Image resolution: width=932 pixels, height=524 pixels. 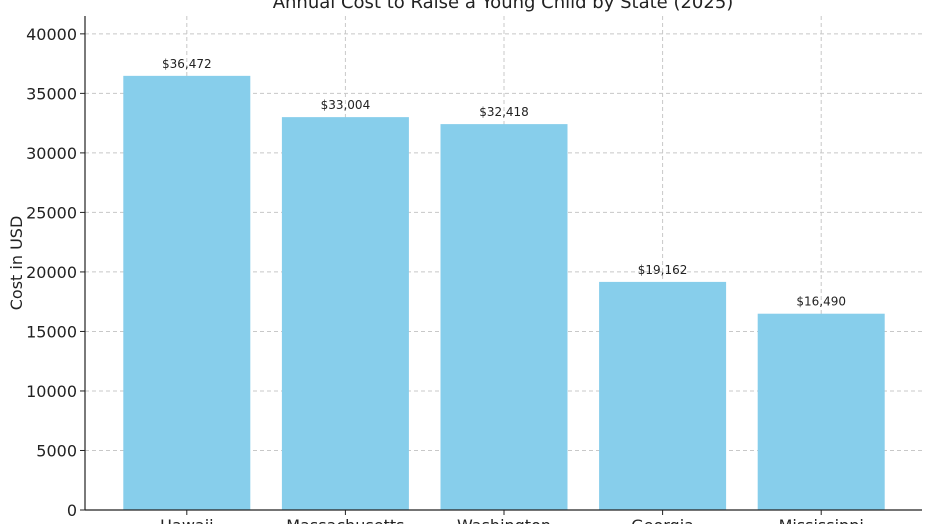 What do you see at coordinates (187, 292) in the screenshot?
I see `bar-hawaii` at bounding box center [187, 292].